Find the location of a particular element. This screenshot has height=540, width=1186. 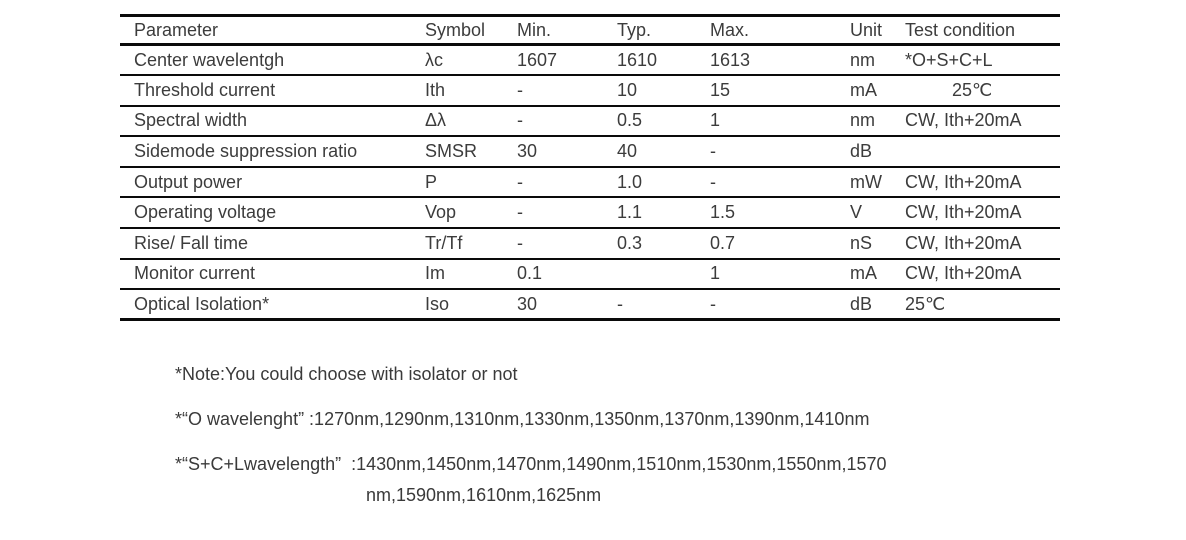

cell-test-condition is located at coordinates (975, 151).